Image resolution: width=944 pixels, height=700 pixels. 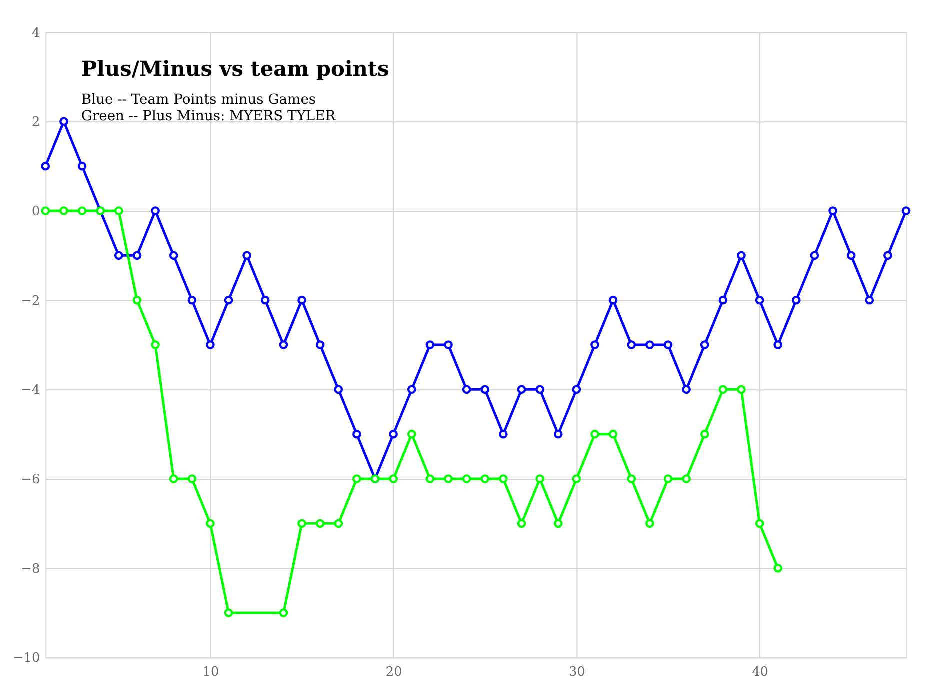 What do you see at coordinates (208, 116) in the screenshot?
I see `annotation: Green -- Plus Minus: MYERS TYLER` at bounding box center [208, 116].